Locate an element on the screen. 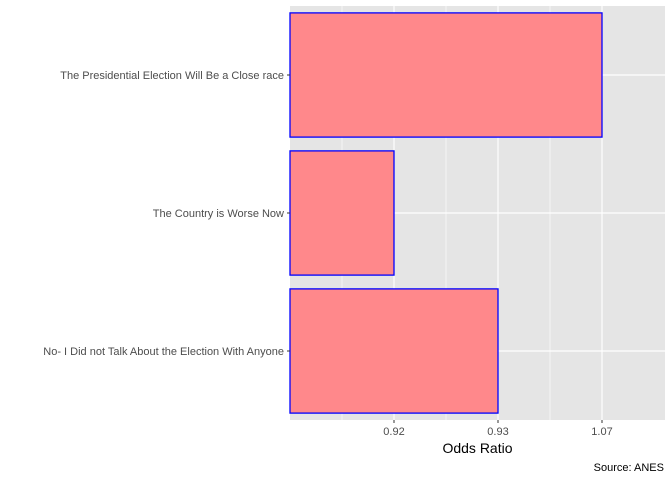 The image size is (672, 480). x-tick-label-1: 0.93 is located at coordinates (497, 432).